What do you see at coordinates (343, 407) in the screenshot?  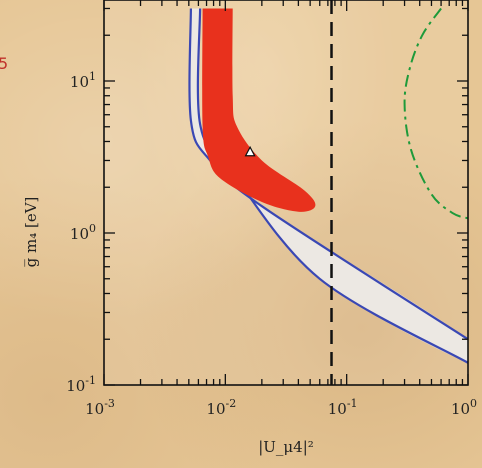 I see `x-tick-label: 10⁻¹` at bounding box center [343, 407].